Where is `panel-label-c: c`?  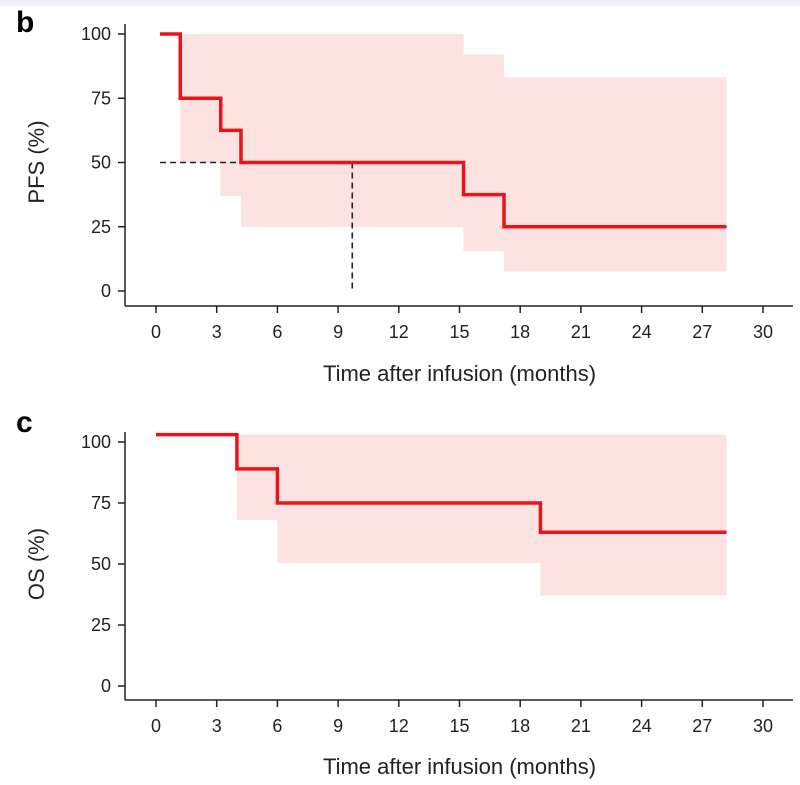
panel-label-c: c is located at coordinates (24, 422).